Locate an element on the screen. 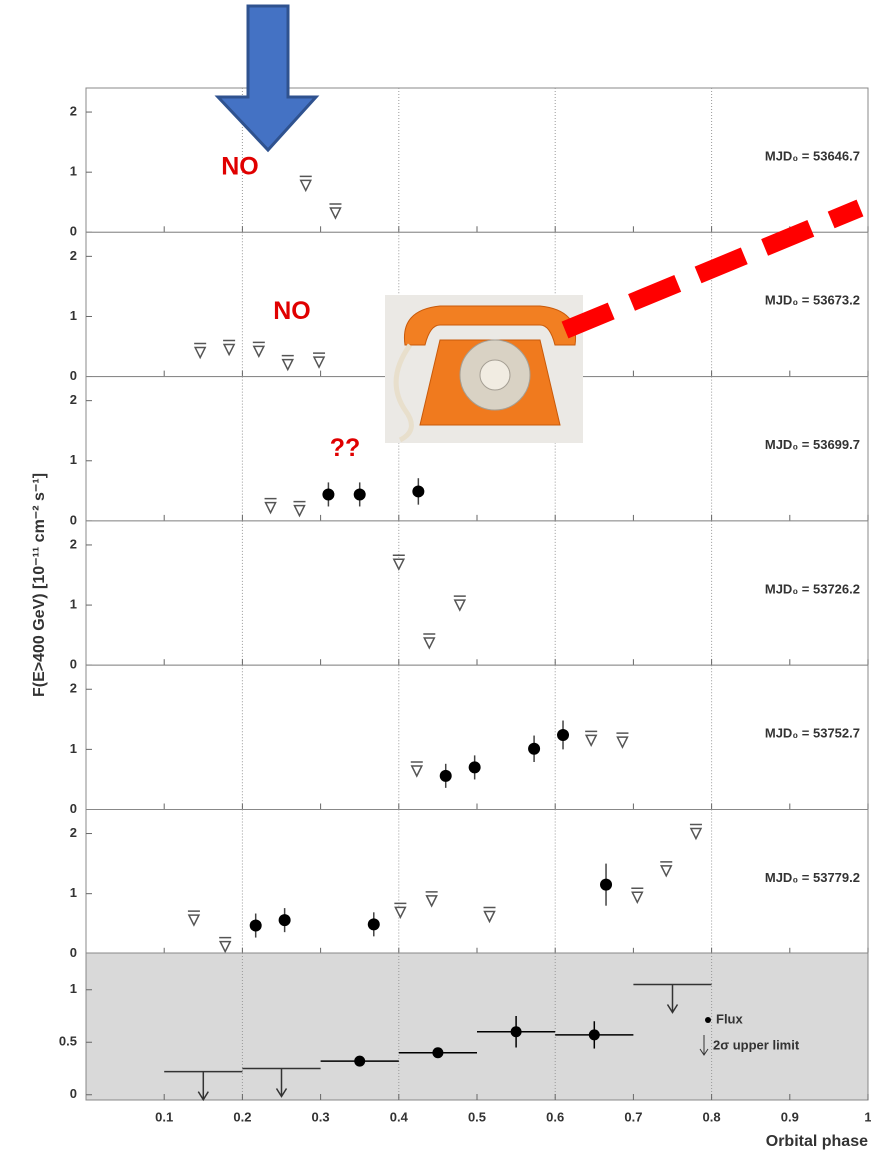 This screenshot has height=1159, width=871. legend-label: Flux is located at coordinates (729, 1018).